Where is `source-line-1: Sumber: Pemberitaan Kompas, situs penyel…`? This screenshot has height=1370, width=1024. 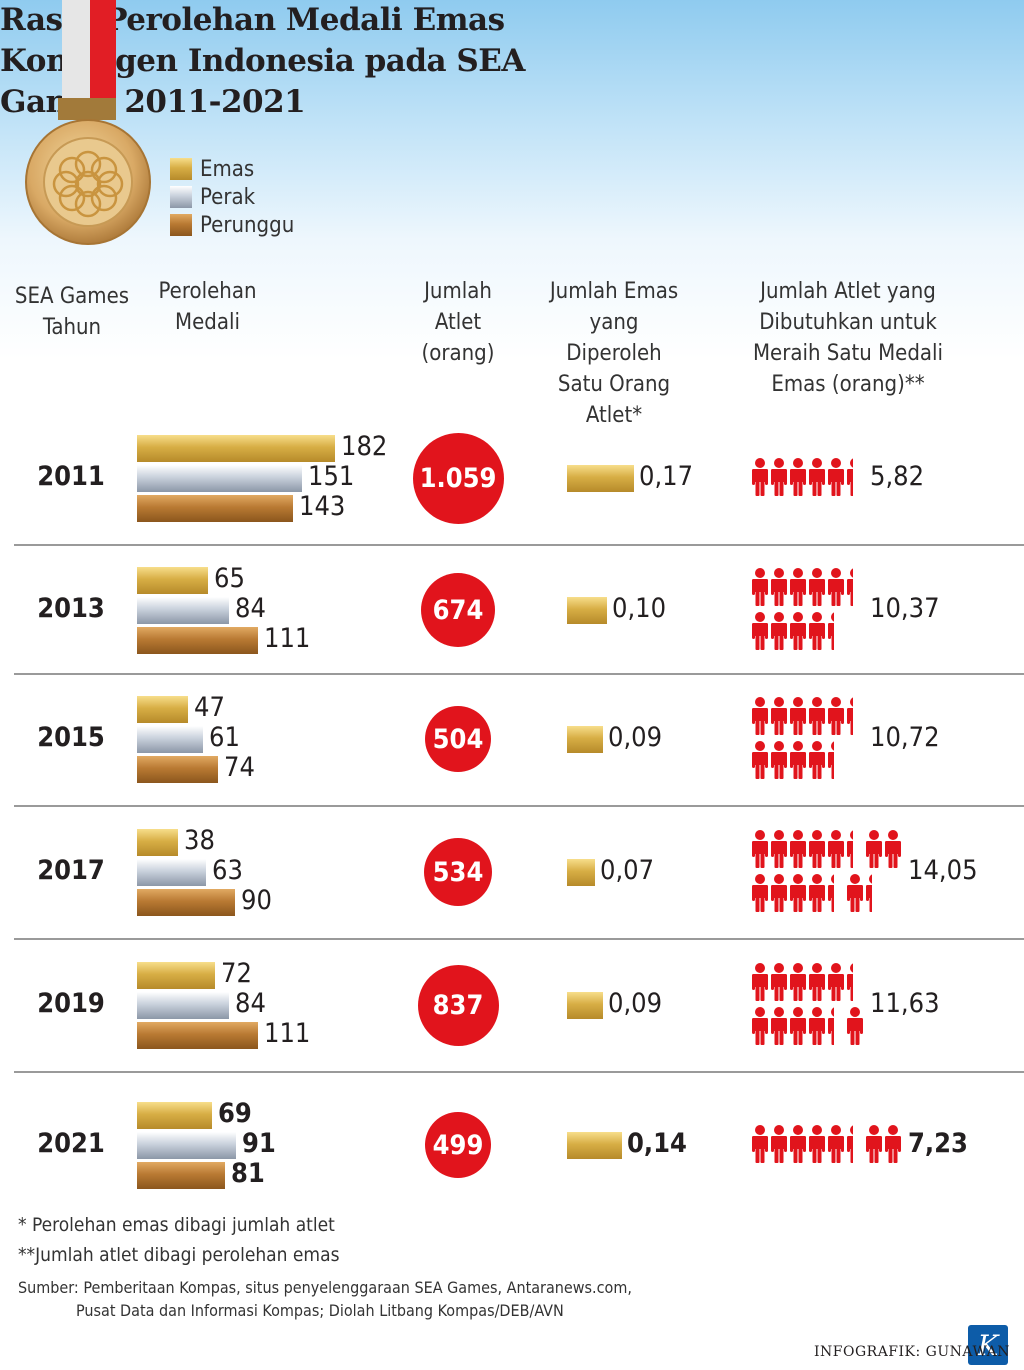
source-line-1: Sumber: Pemberitaan Kompas, situs penyel… is located at coordinates (325, 1287).